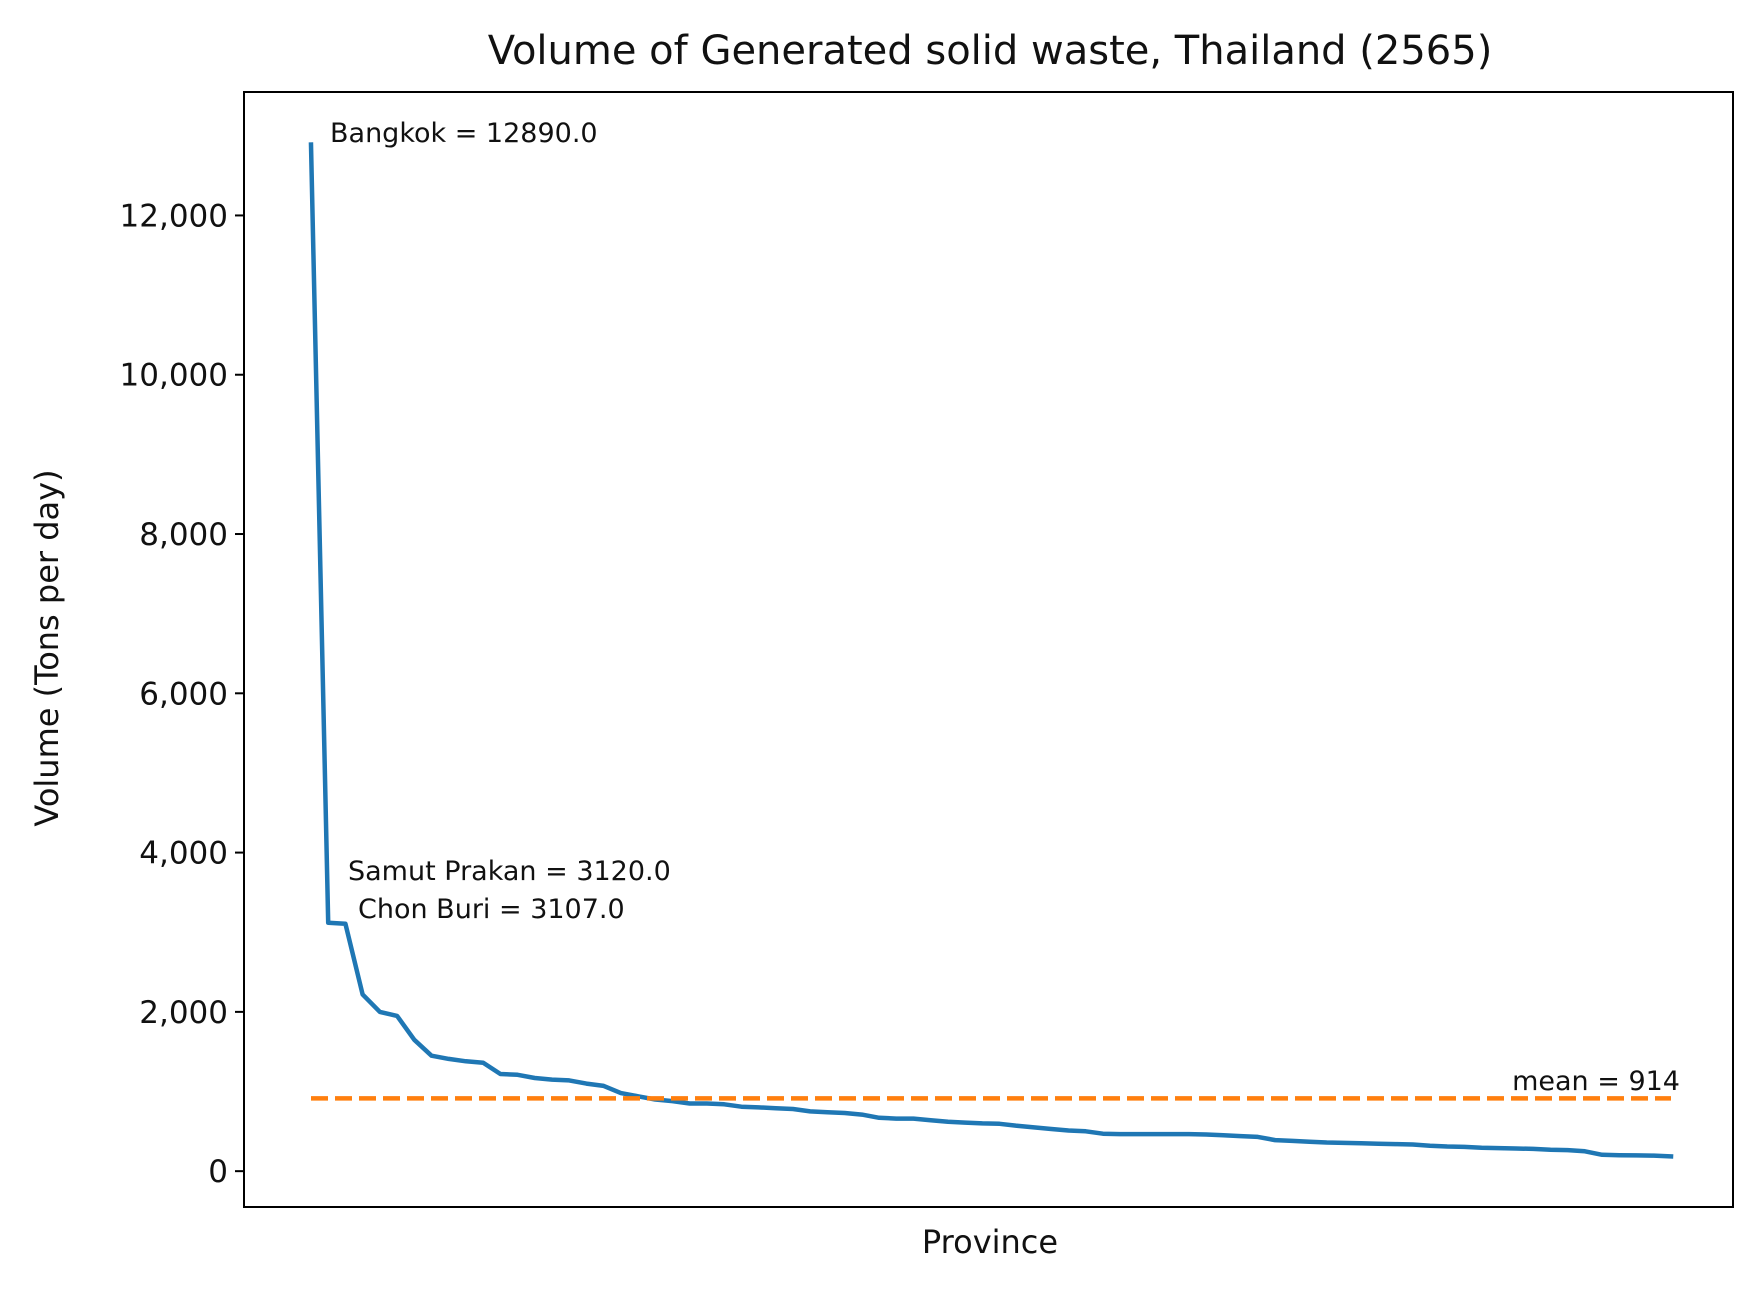 The image size is (1761, 1291). What do you see at coordinates (183, 694) in the screenshot?
I see `y-tick-label: 6,000` at bounding box center [183, 694].